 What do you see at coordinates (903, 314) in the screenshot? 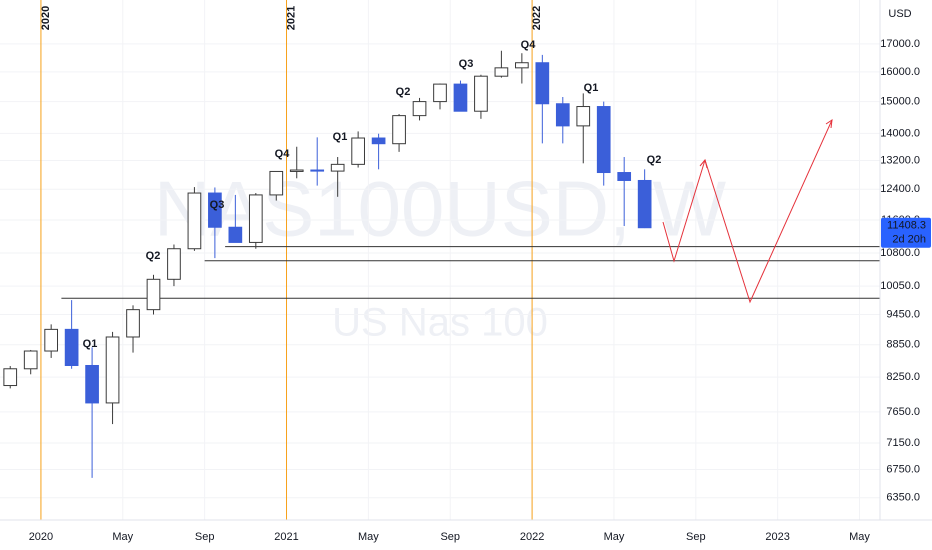
I see `y-tick-label: 9450.0` at bounding box center [903, 314].